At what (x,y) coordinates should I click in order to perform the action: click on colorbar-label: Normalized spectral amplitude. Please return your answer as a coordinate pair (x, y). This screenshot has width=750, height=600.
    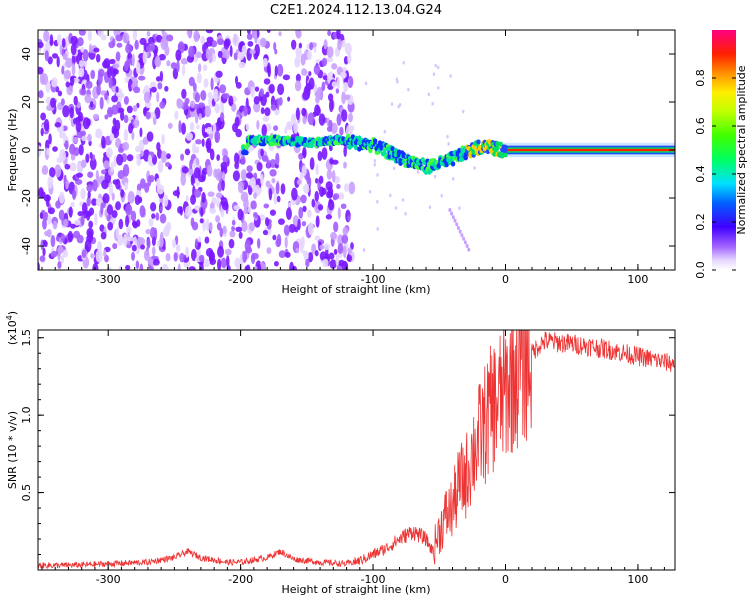
    Looking at the image, I should click on (741, 149).